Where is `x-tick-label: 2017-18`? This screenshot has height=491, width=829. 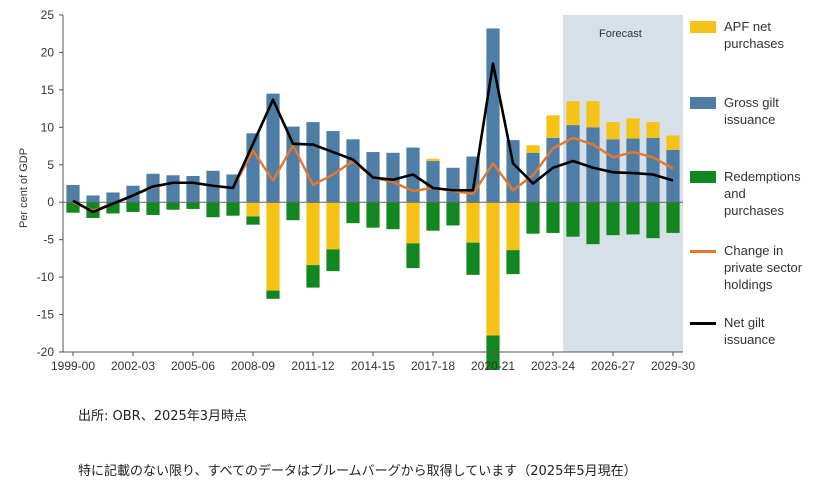 x-tick-label: 2017-18 is located at coordinates (433, 366).